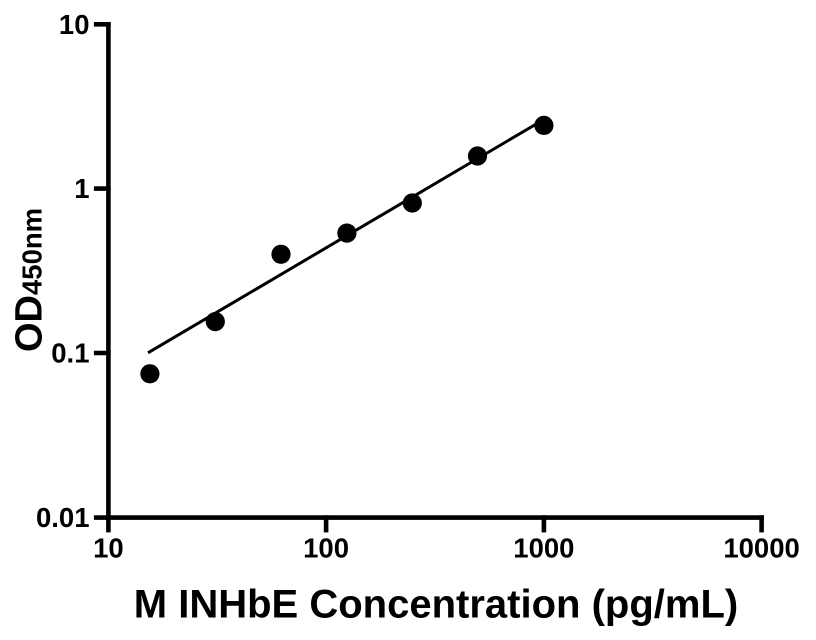 This screenshot has height=640, width=816. What do you see at coordinates (30, 280) in the screenshot?
I see `svg-text: OD450nm` at bounding box center [30, 280].